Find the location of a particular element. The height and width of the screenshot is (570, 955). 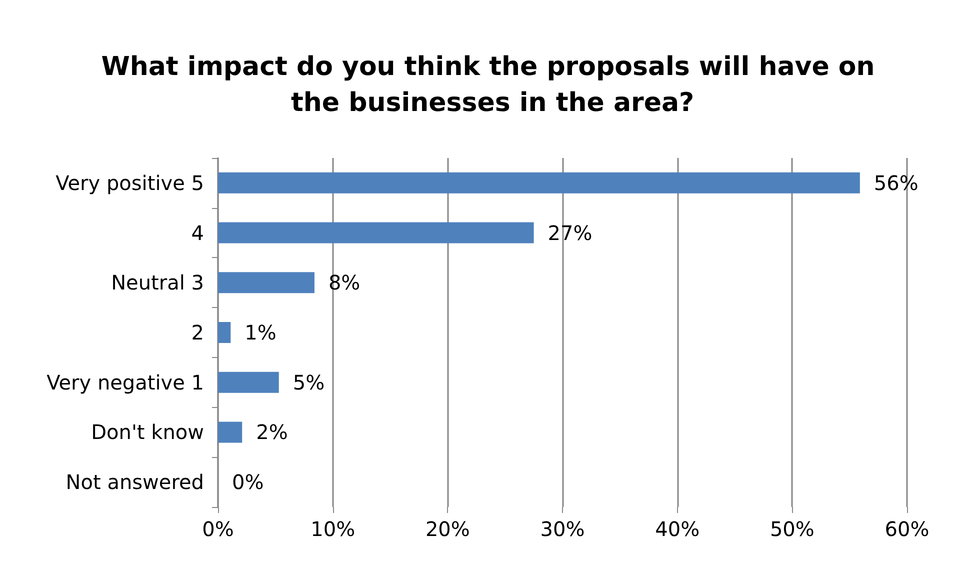

y-tick-label: Neutral 3 is located at coordinates (157, 282).